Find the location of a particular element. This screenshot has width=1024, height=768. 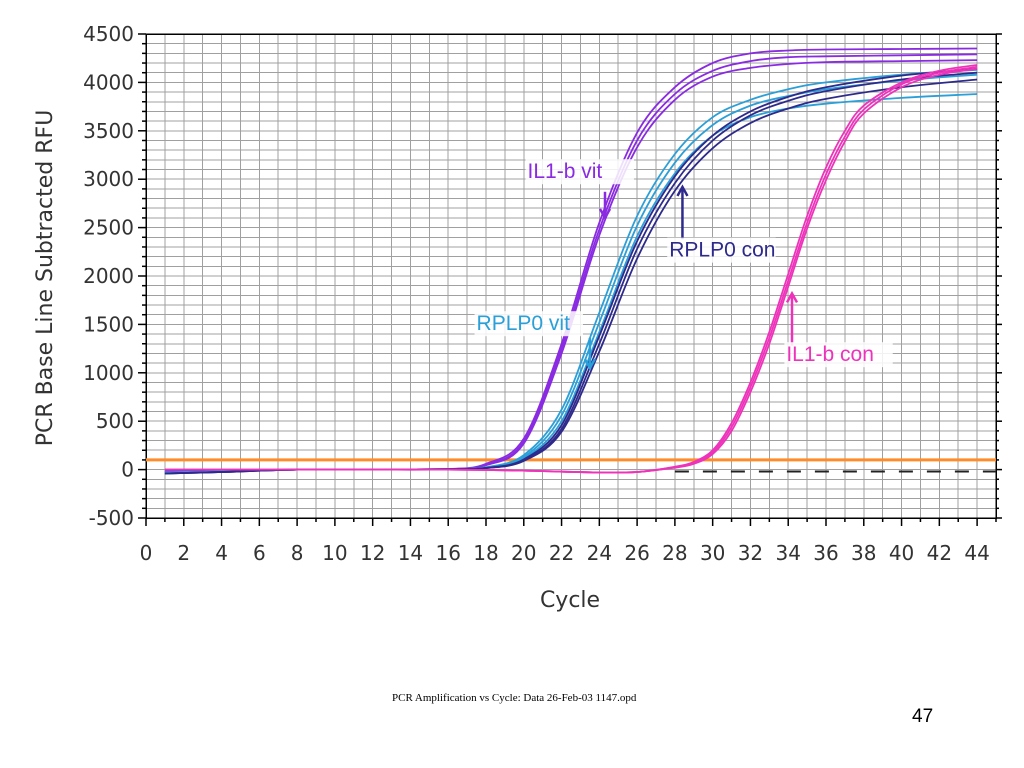

y-tick-label: 3000 is located at coordinates (108, 179).